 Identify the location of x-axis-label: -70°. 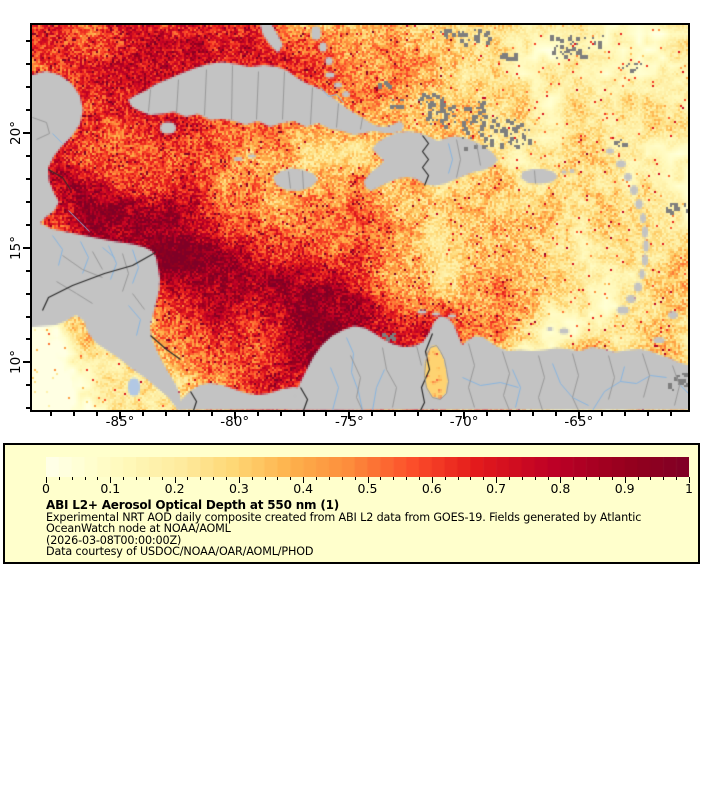
(464, 422).